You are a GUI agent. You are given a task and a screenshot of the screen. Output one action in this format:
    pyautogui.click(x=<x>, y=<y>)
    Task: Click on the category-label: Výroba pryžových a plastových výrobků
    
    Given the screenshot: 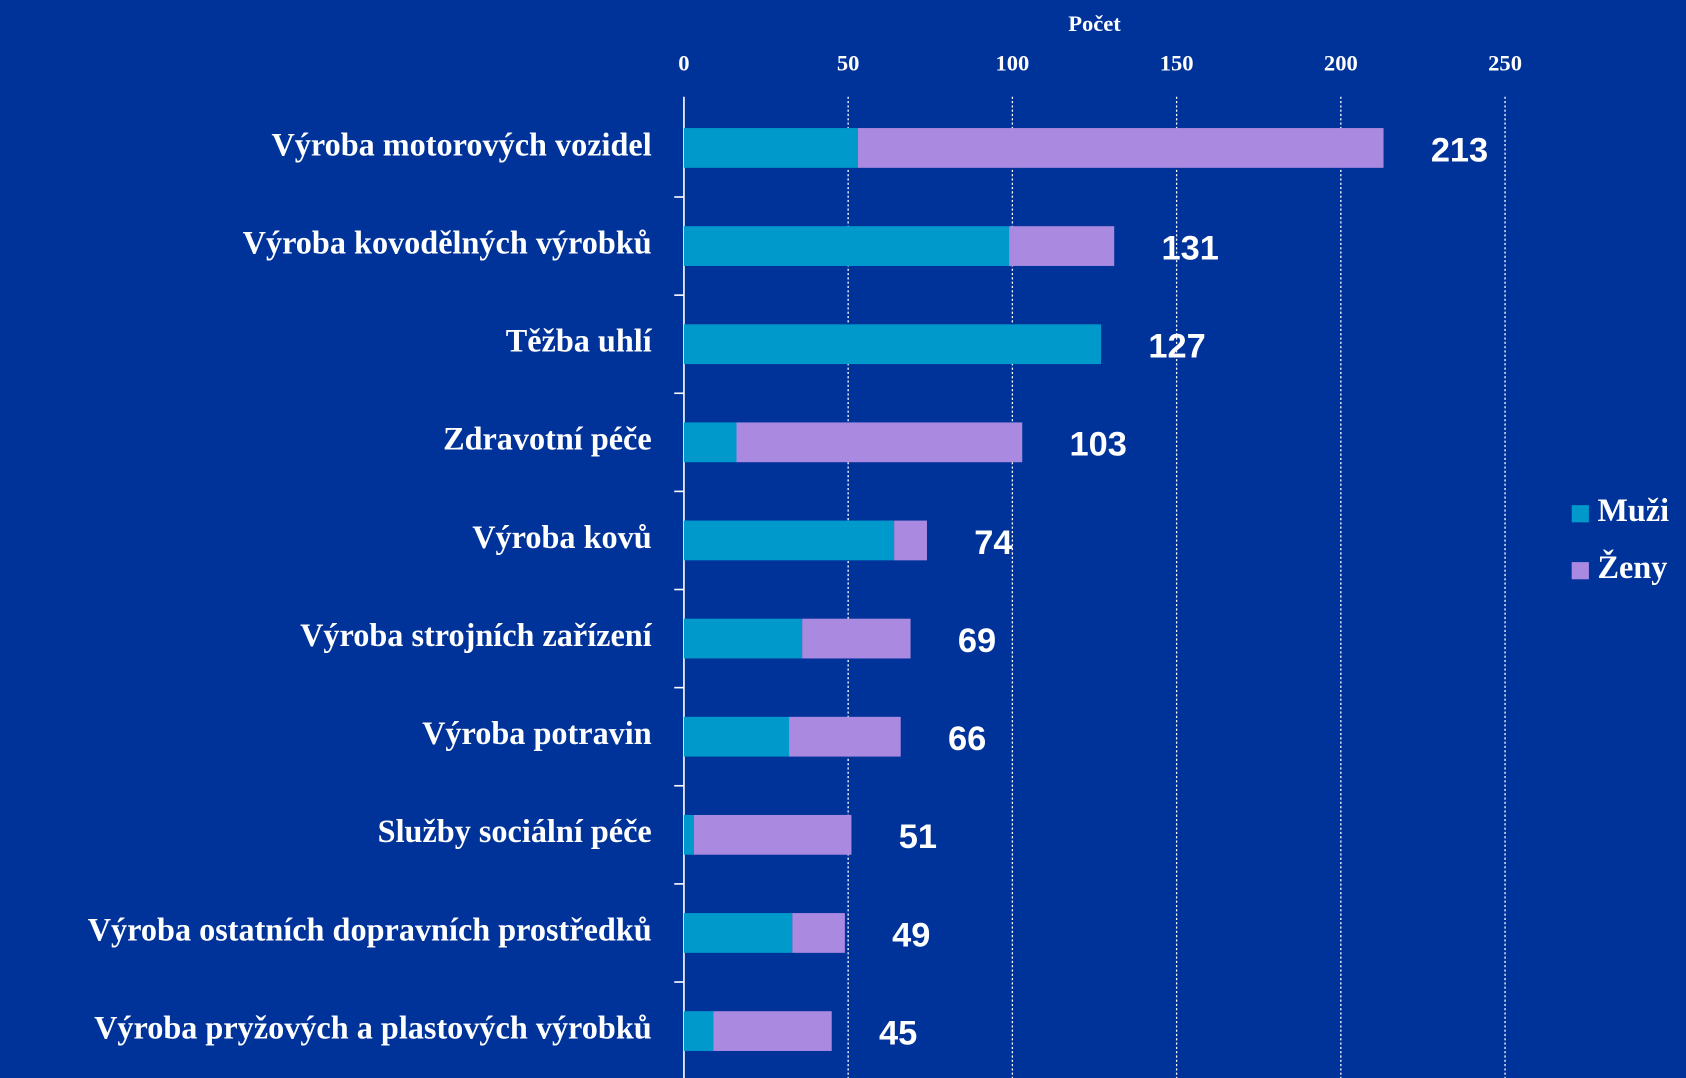 What is the action you would take?
    pyautogui.click(x=373, y=1027)
    